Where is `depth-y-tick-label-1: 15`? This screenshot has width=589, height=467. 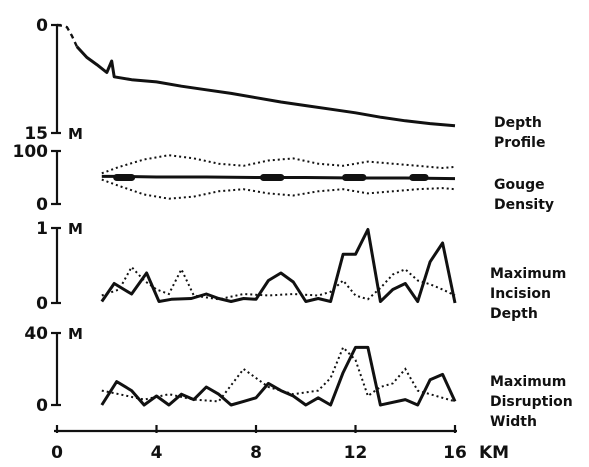
depth-y-tick-label-1: 15 is located at coordinates (36, 134).